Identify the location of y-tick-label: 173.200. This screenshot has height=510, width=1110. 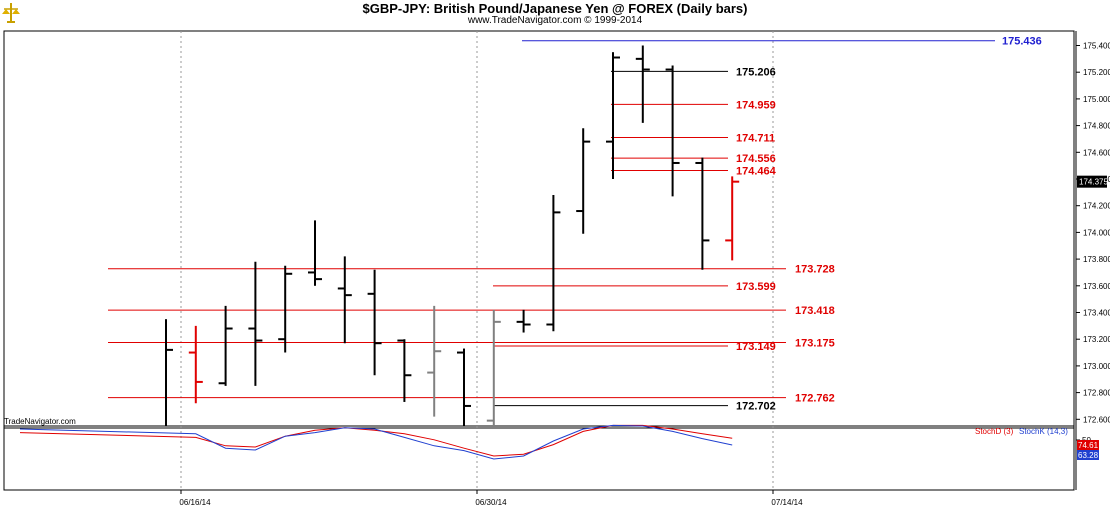
(1096, 339).